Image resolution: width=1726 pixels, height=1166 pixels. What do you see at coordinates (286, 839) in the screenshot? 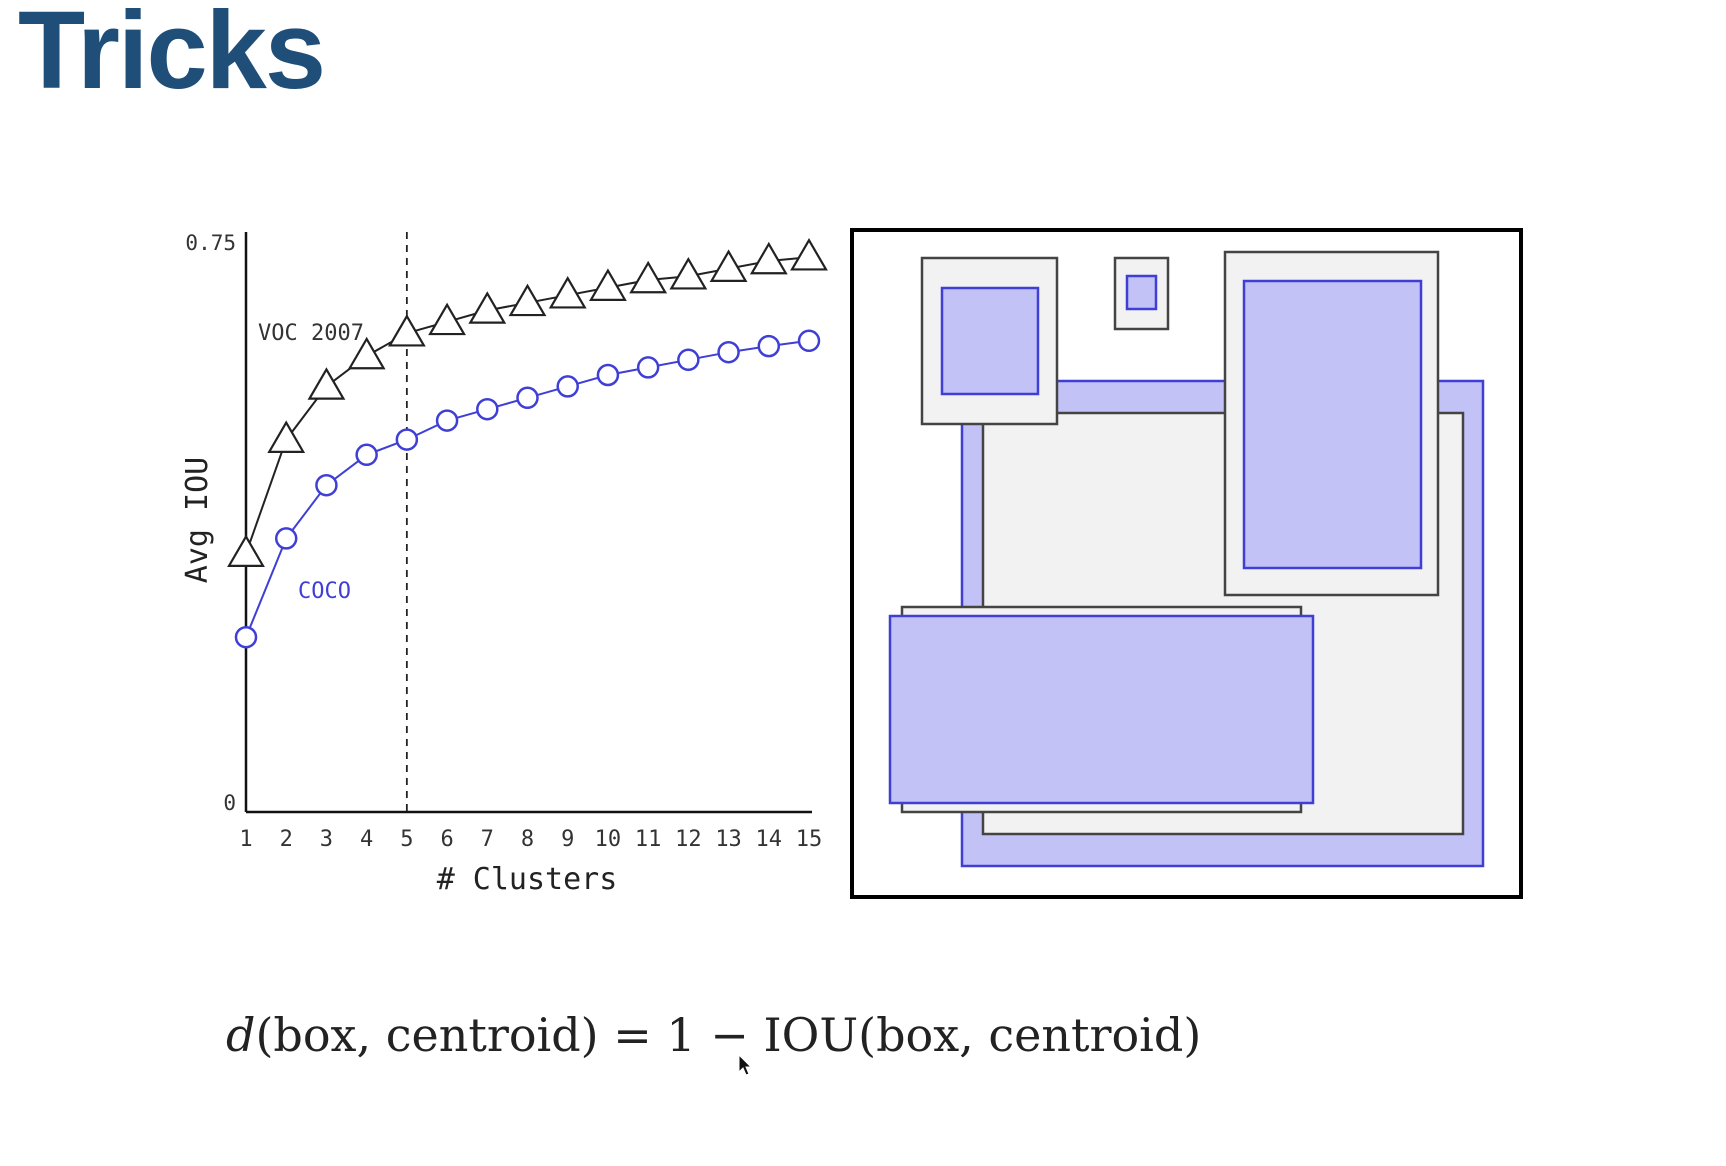
I see `x-tick-label: 2` at bounding box center [286, 839].